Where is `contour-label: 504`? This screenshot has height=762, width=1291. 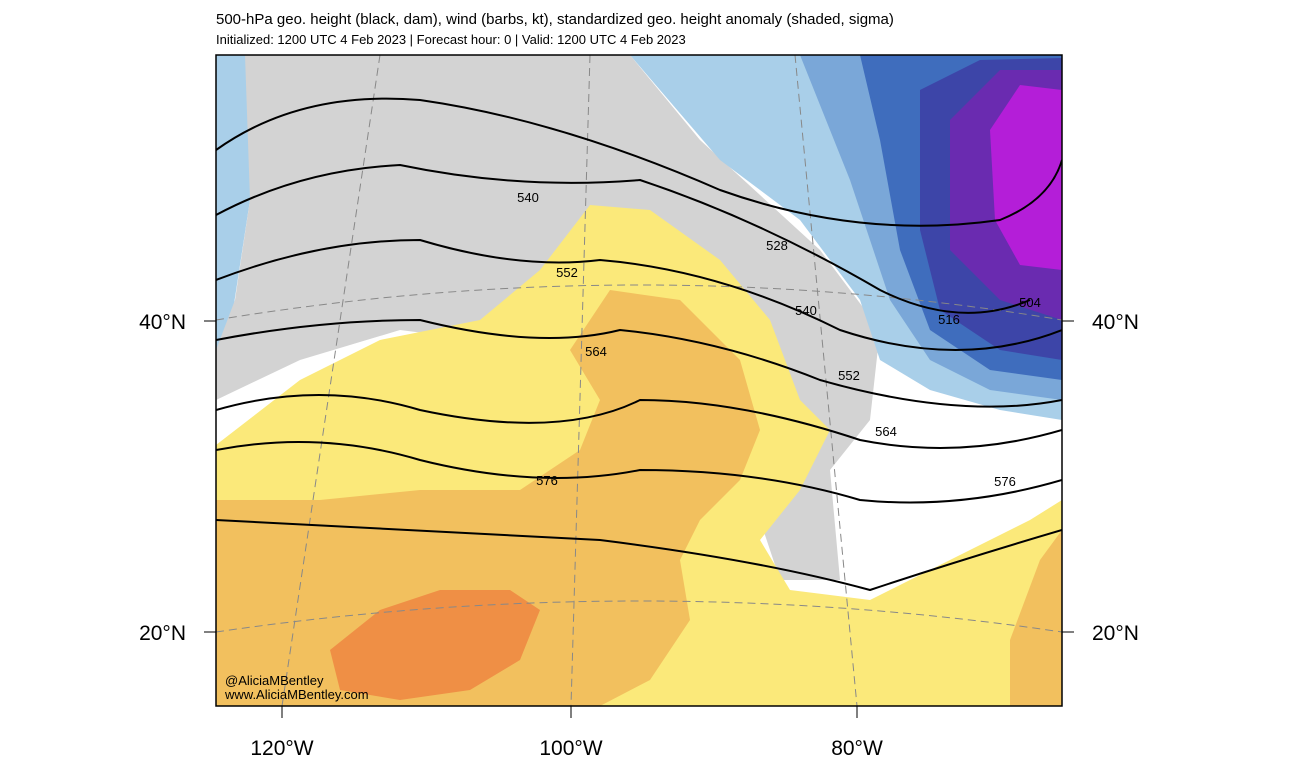
contour-label: 504 is located at coordinates (1030, 302).